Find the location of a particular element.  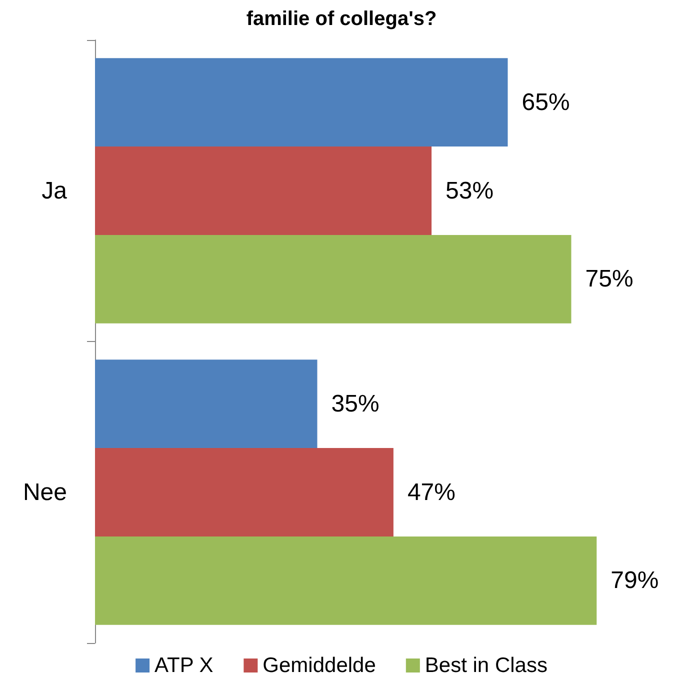

y-tick-label: Nee is located at coordinates (44, 492).